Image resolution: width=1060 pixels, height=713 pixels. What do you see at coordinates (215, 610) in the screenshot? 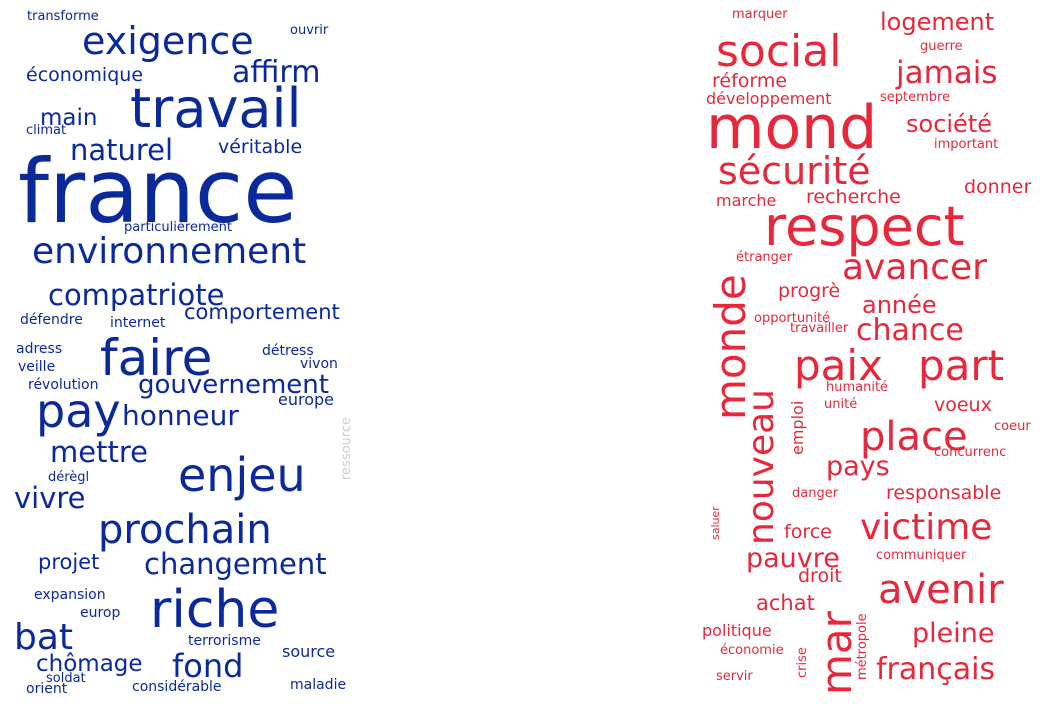
I see `word-left-37: riche` at bounding box center [215, 610].